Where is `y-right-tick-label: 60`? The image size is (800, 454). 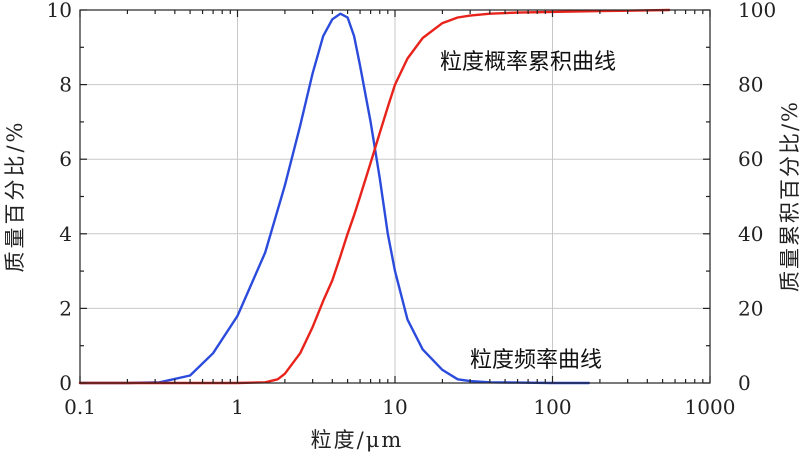
y-right-tick-label: 60 is located at coordinates (750, 159).